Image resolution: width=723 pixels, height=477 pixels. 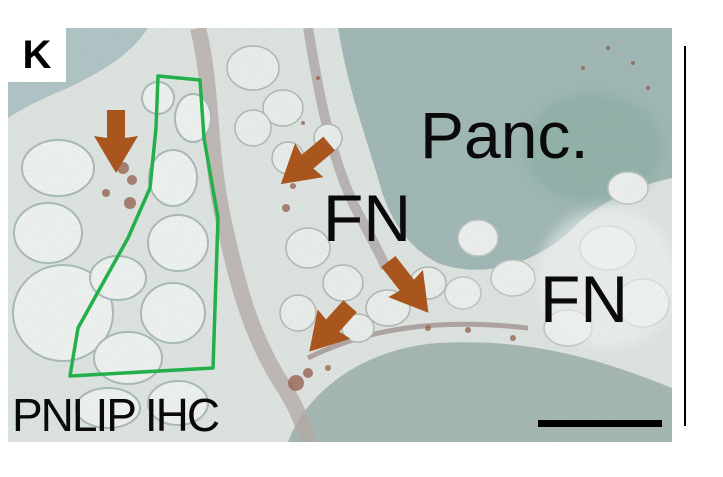 I want to click on scale-bar, so click(x=600, y=423).